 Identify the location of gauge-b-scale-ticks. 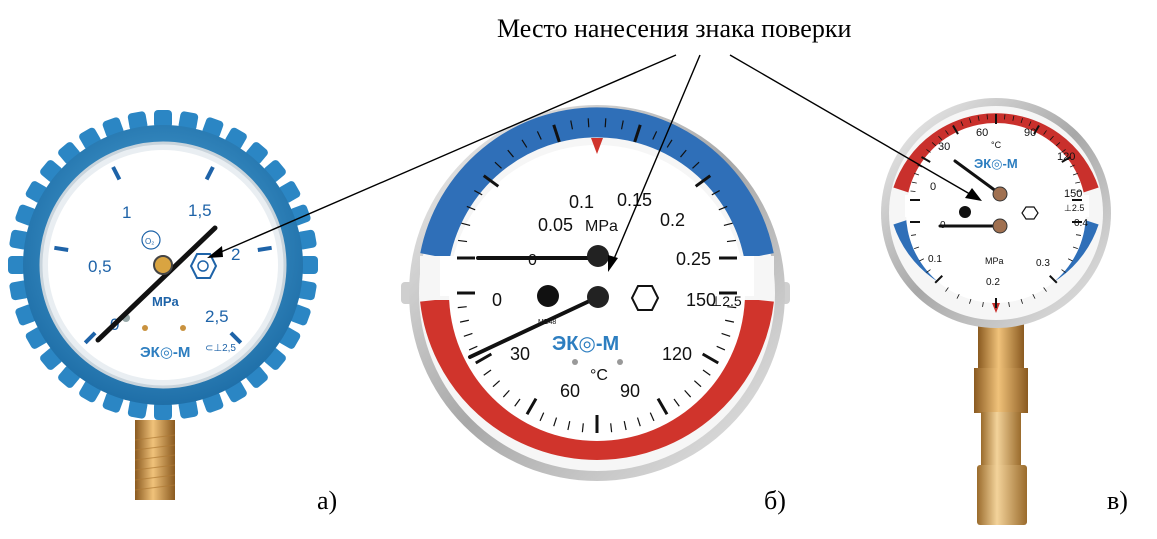
(597, 275).